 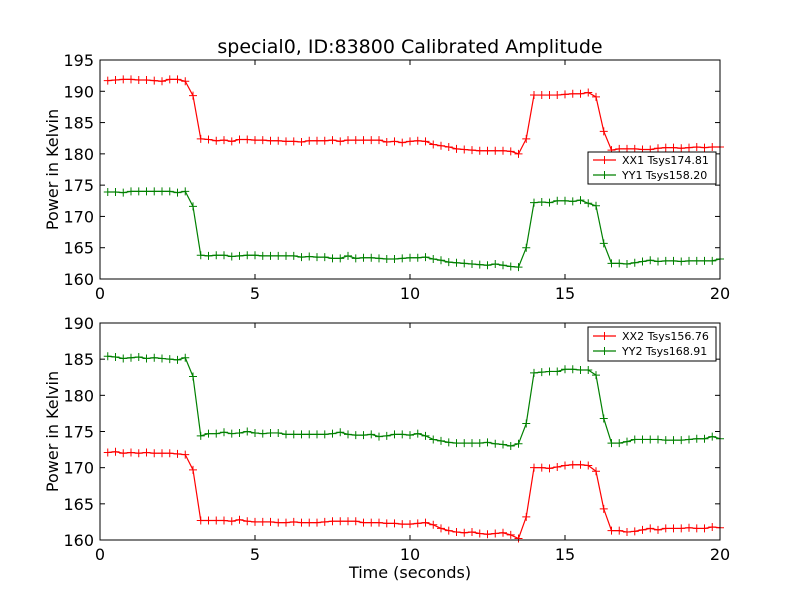 I want to click on x-tick-label: 5, so click(x=255, y=554).